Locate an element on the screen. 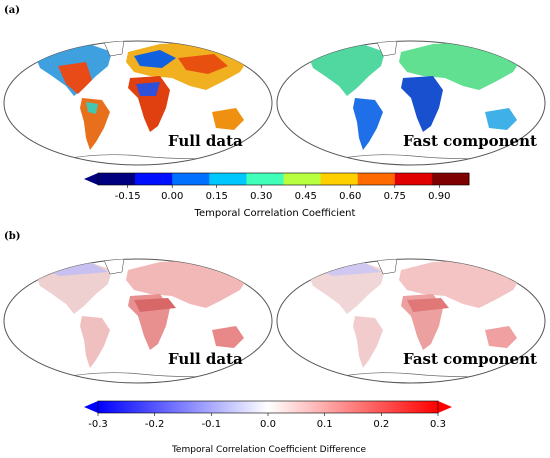 This screenshot has height=458, width=550. colorbar-tick-label: 0.60 is located at coordinates (350, 196).